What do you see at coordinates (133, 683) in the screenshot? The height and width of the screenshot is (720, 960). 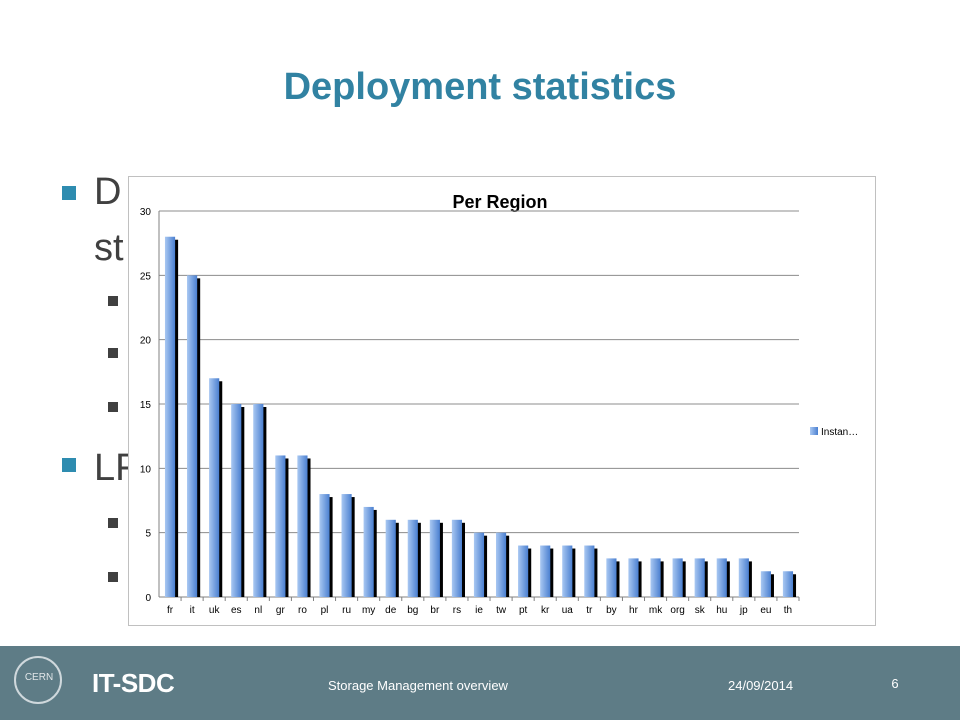 I see `brand-label: IT-SDC` at bounding box center [133, 683].